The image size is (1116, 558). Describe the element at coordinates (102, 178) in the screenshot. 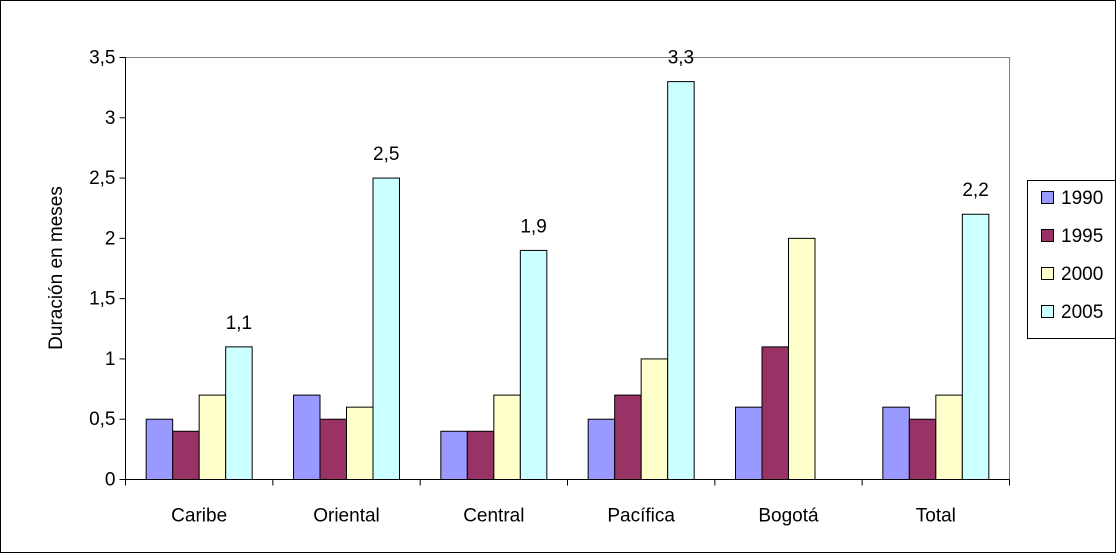

I see `y-tick-label: 2,5` at that location.